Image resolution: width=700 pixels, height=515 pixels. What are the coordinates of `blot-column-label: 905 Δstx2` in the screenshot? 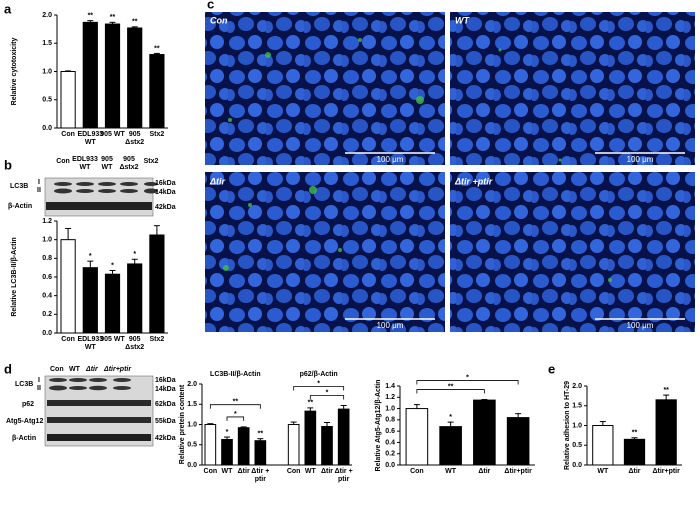 It's located at (129, 163).